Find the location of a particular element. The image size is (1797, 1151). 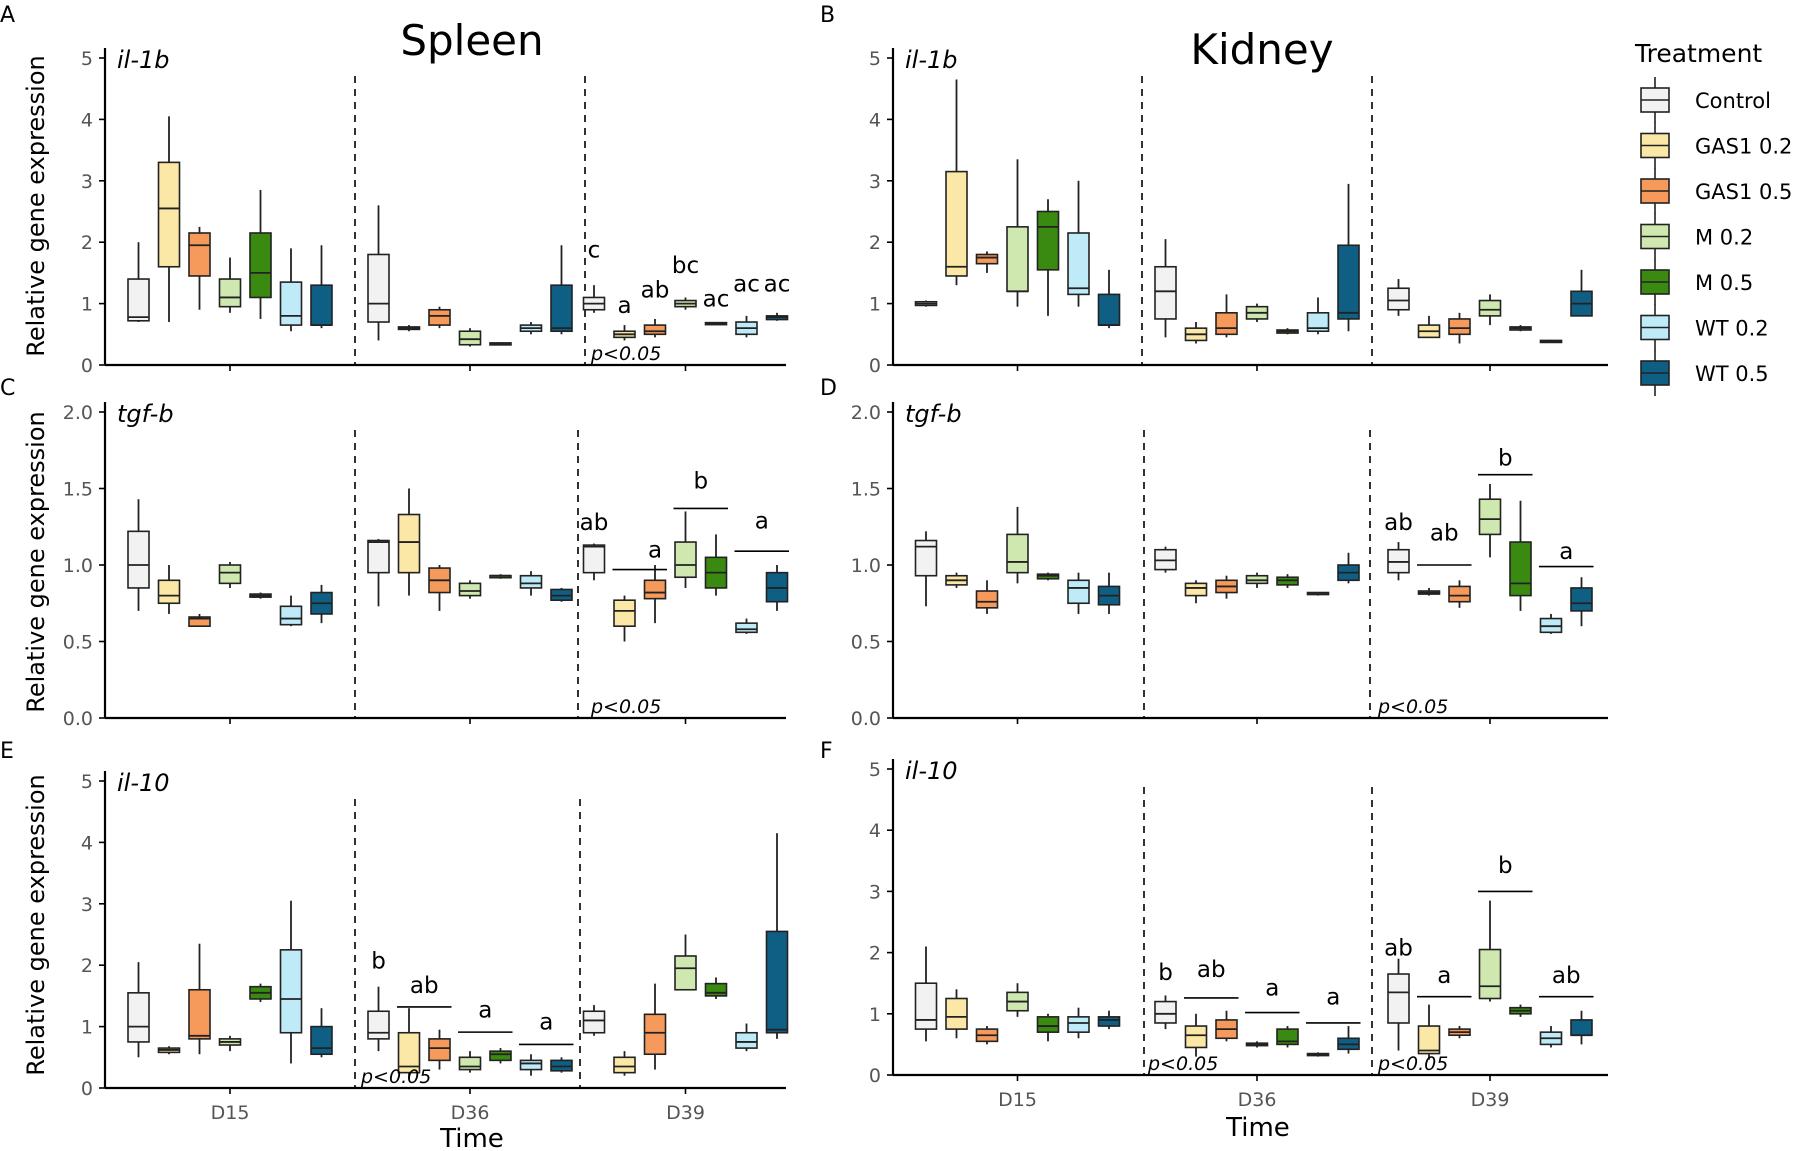

x-title-kidney: Time is located at coordinates (1257, 1128).